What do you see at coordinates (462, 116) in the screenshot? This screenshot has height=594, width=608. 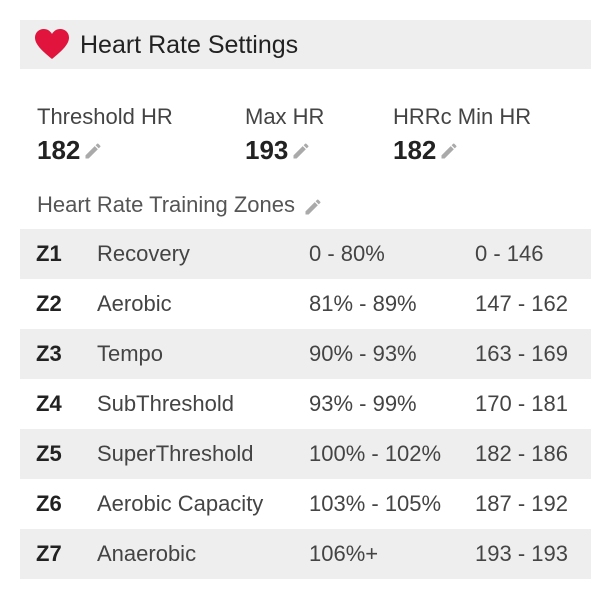 I see `stat-label: HRRc Min HR` at bounding box center [462, 116].